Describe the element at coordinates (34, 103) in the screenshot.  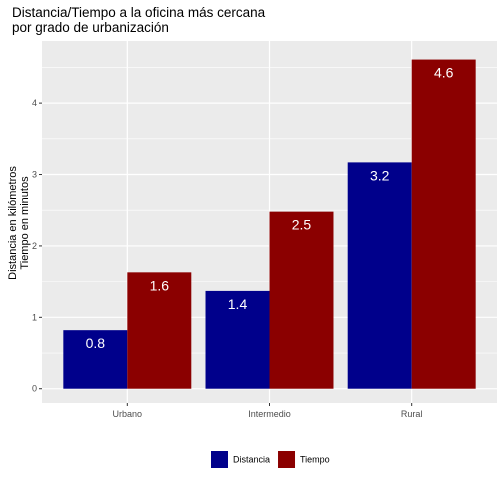
I see `y-tick-label: 4` at that location.